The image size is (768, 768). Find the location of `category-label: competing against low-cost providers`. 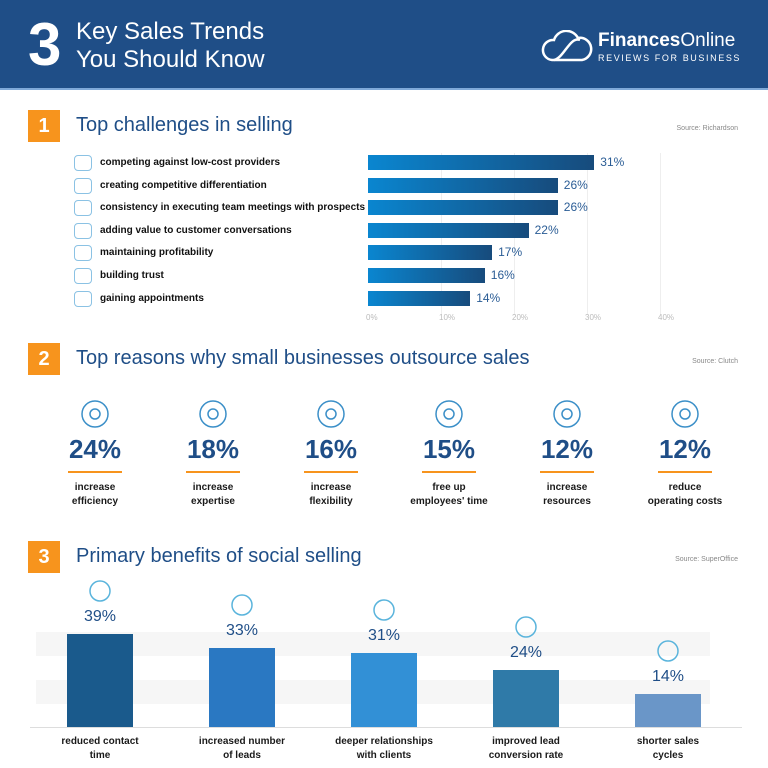

category-label: competing against low-cost providers is located at coordinates (190, 162).